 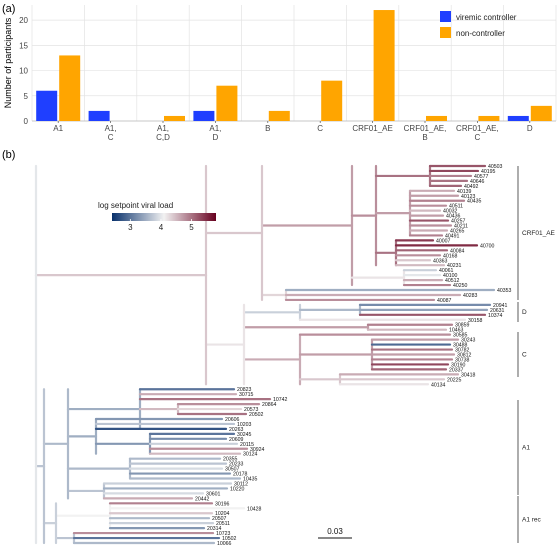 I want to click on tip-label: 30196, so click(x=222, y=504).